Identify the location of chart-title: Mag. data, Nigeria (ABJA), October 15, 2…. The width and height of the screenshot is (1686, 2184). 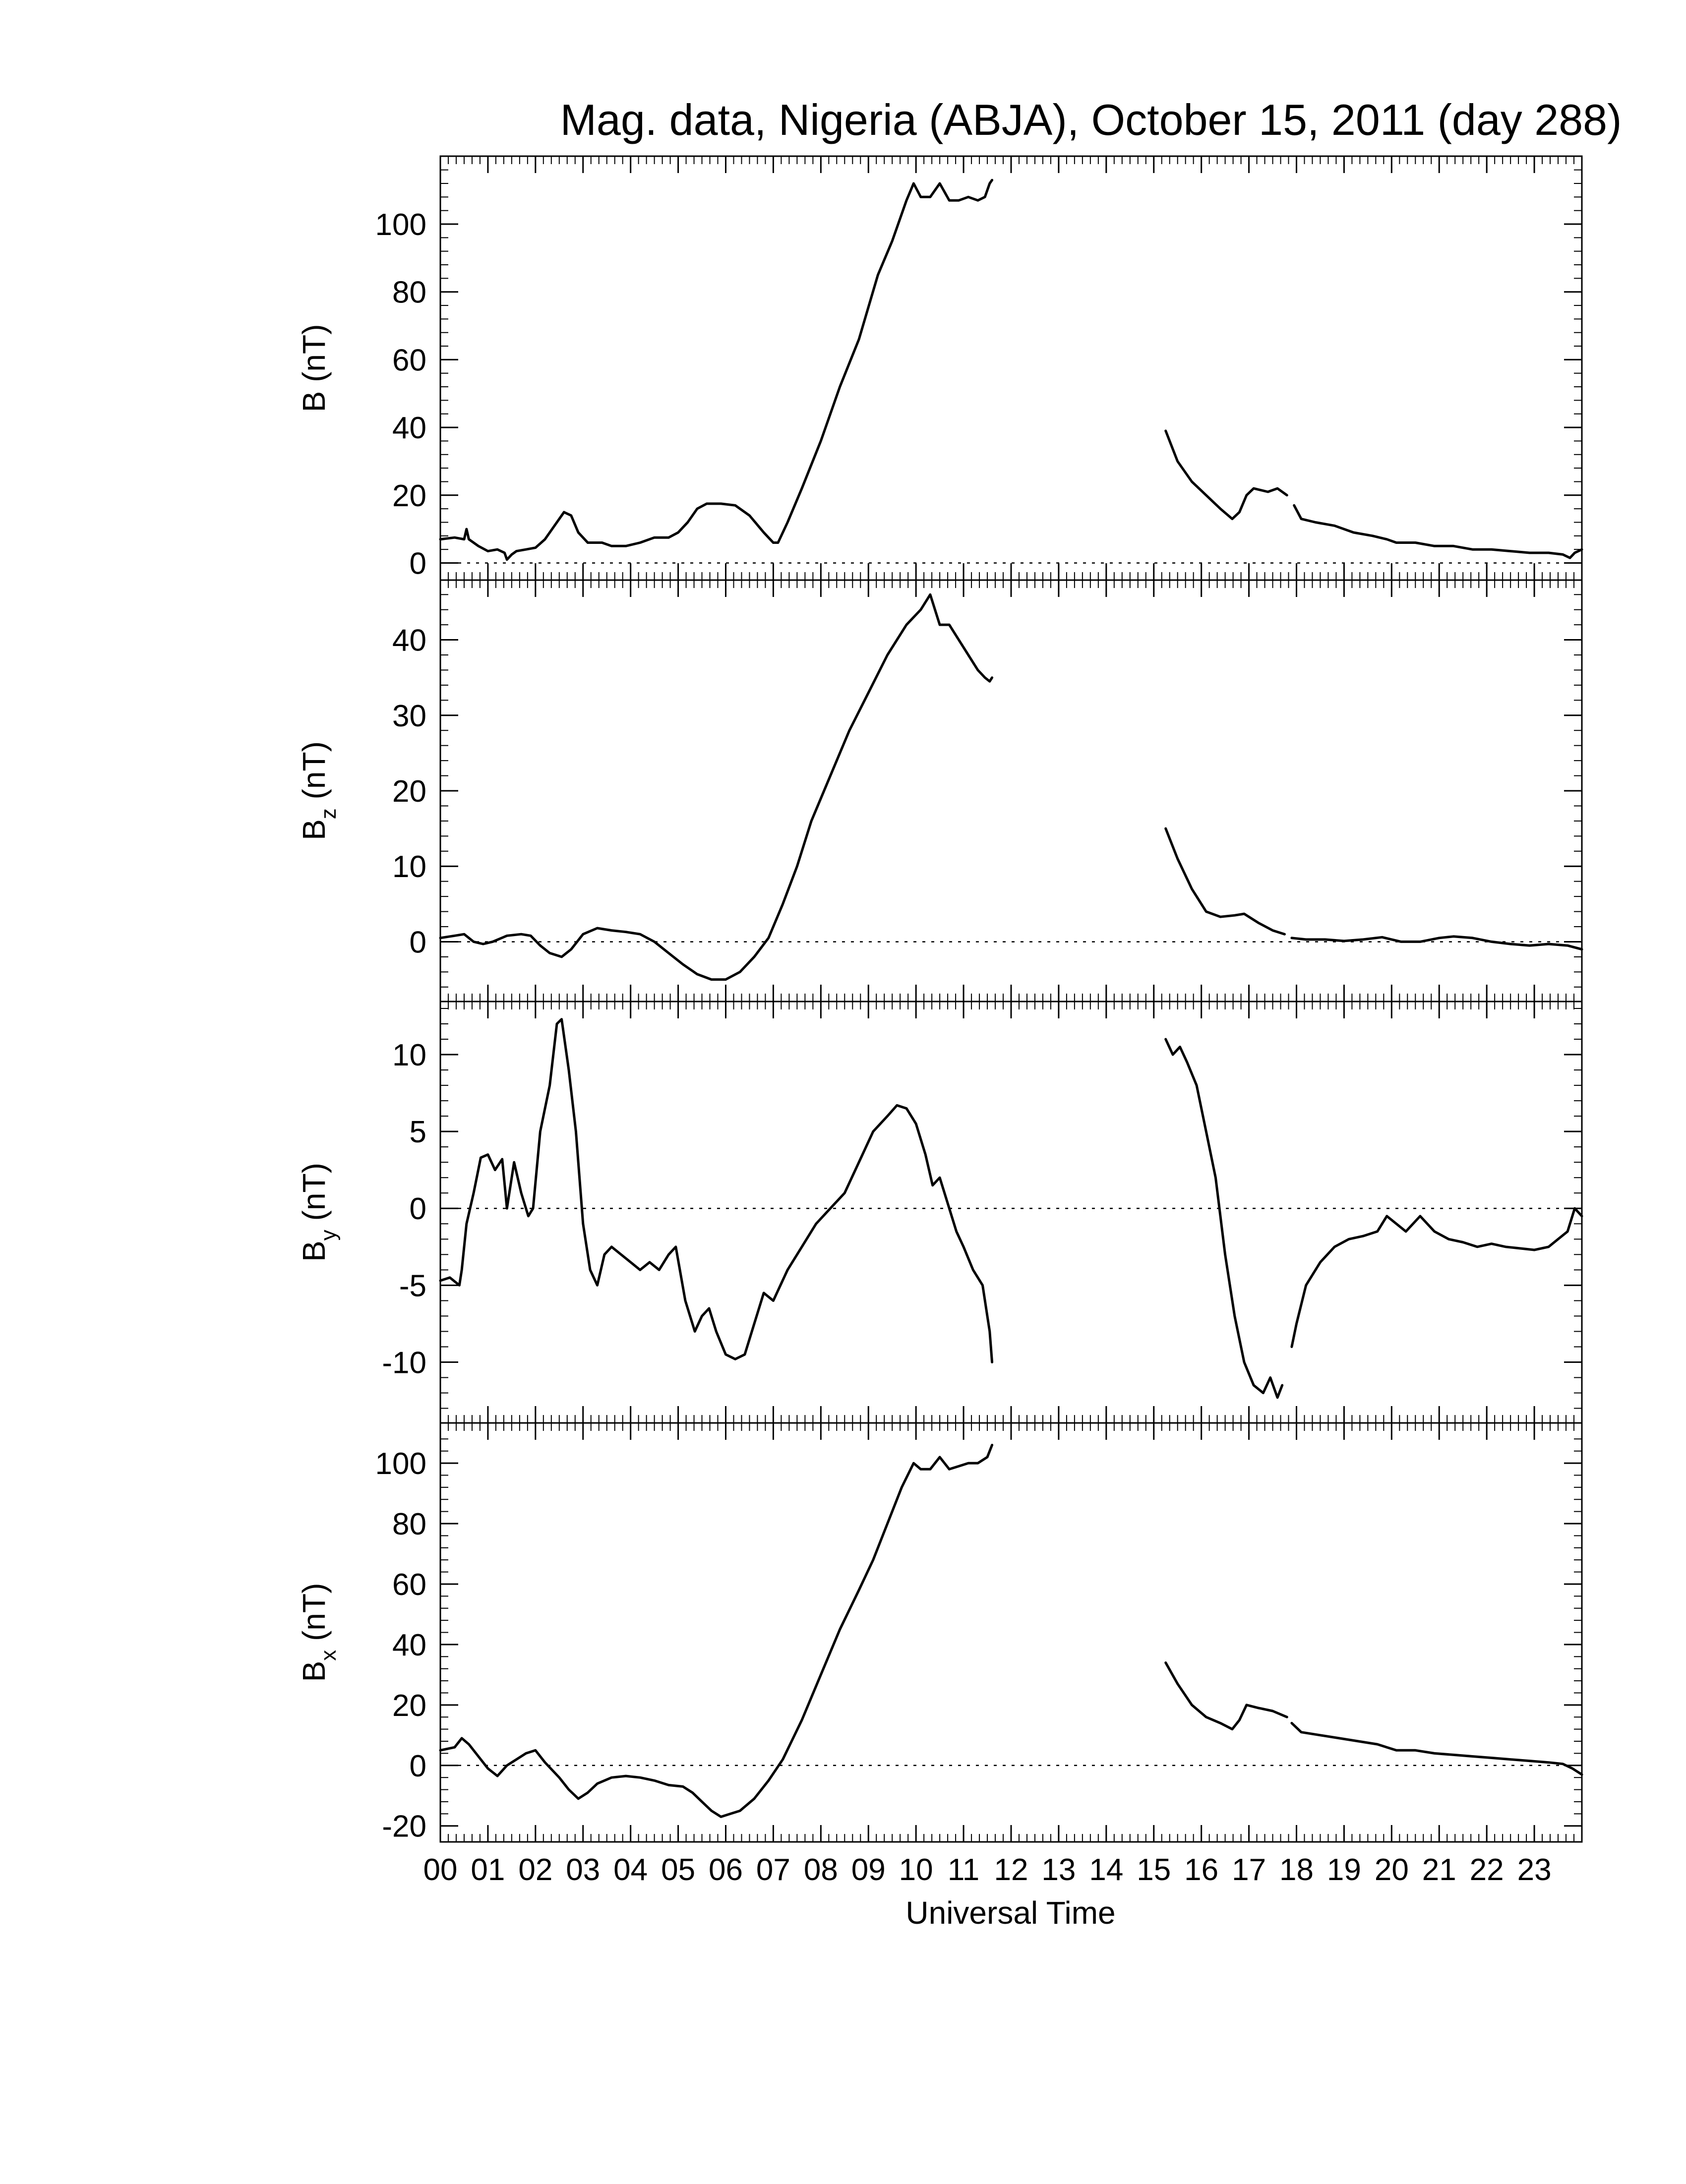
(1091, 119).